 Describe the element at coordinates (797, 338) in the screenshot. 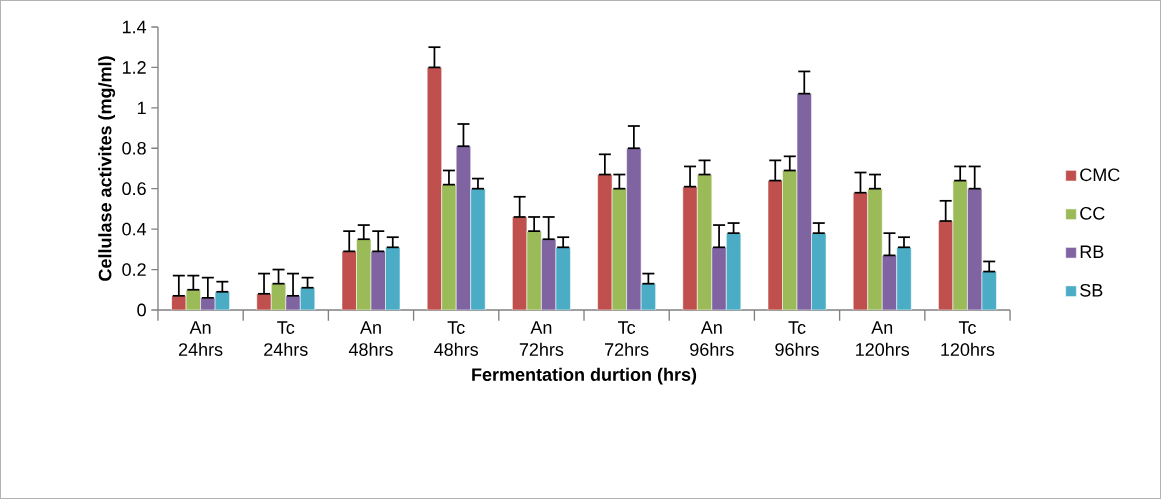

I see `x-tick-label: Tc 96hrs` at that location.